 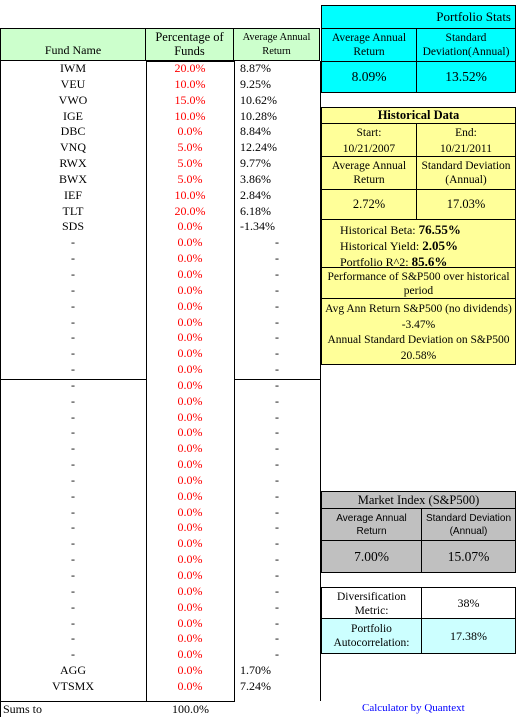 I want to click on historical-avg-return-value: 2.72%, so click(x=369, y=204).